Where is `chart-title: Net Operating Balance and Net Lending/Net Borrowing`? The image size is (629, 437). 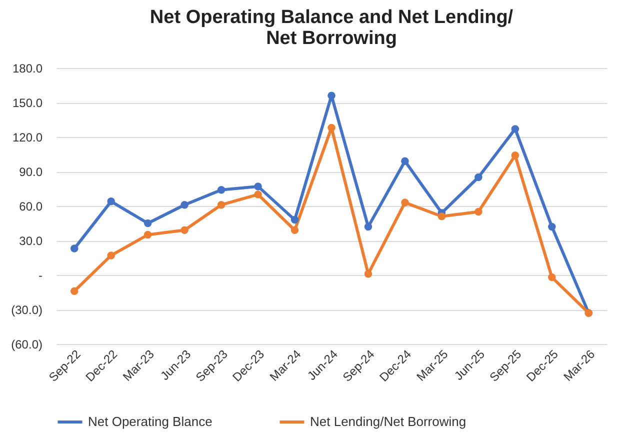
chart-title: Net Operating Balance and Net Lending/Net Borrowing is located at coordinates (332, 28).